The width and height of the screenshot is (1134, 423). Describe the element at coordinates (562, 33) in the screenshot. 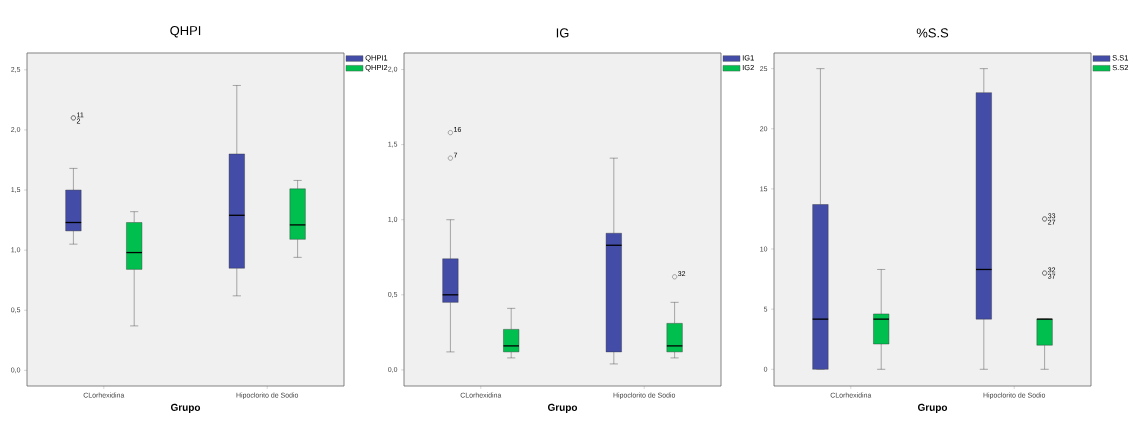

I see `chart-title: IG` at that location.